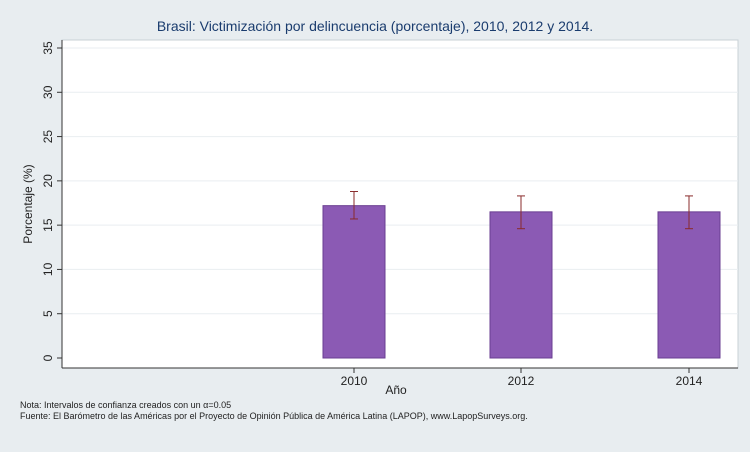  I want to click on y-axis-label: Porcentaje (%), so click(28, 203).